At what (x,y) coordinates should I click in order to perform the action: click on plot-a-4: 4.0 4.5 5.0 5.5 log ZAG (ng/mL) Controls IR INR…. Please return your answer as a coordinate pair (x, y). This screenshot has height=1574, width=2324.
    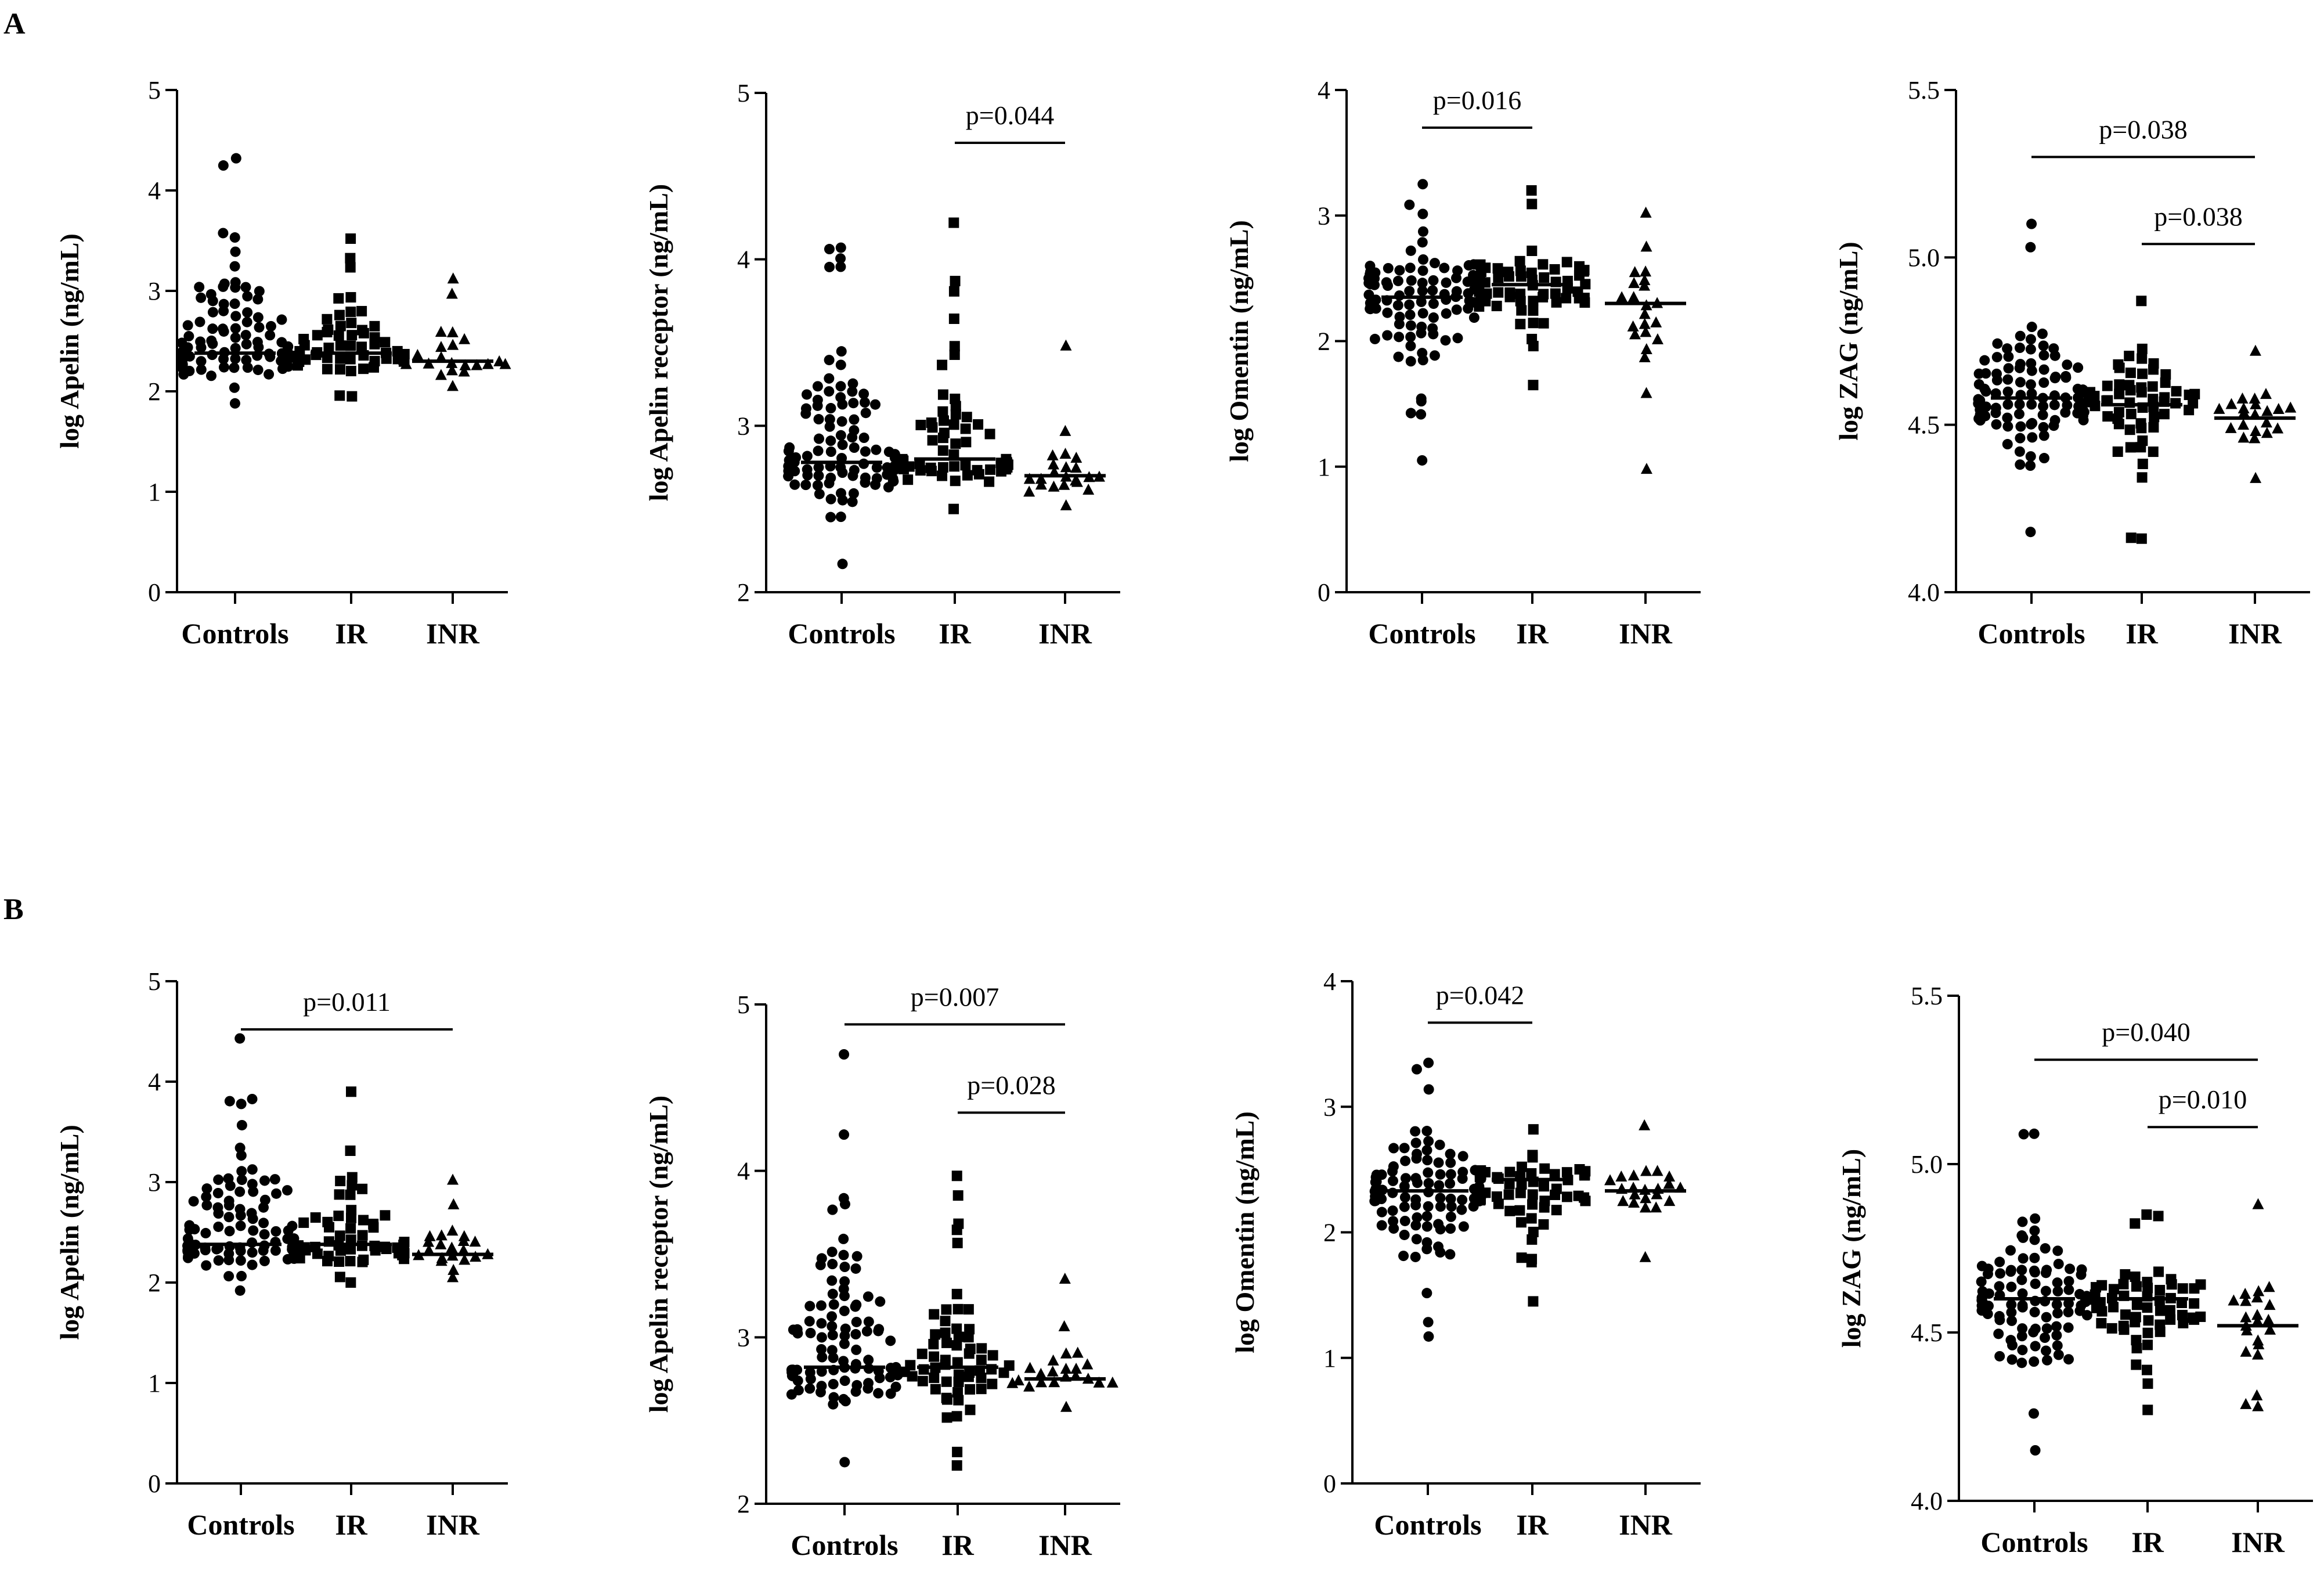
    Looking at the image, I should click on (2072, 363).